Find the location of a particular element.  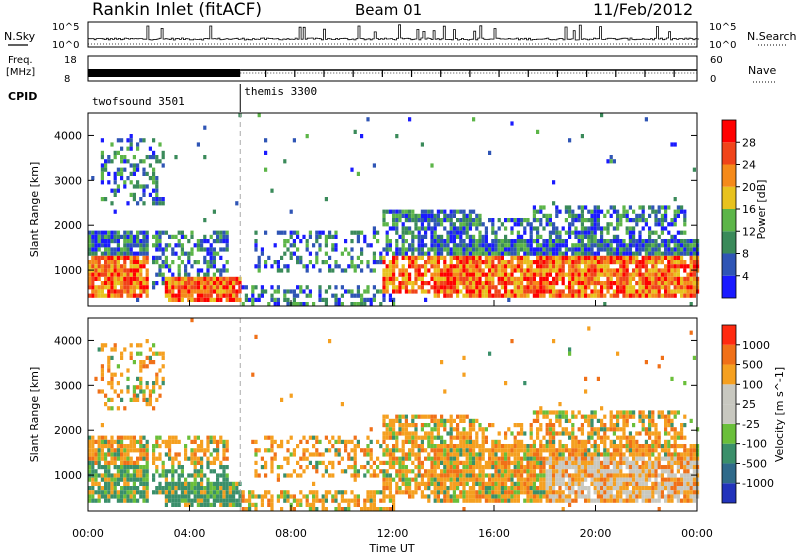

colorbar-tick-label: 24 is located at coordinates (749, 165).